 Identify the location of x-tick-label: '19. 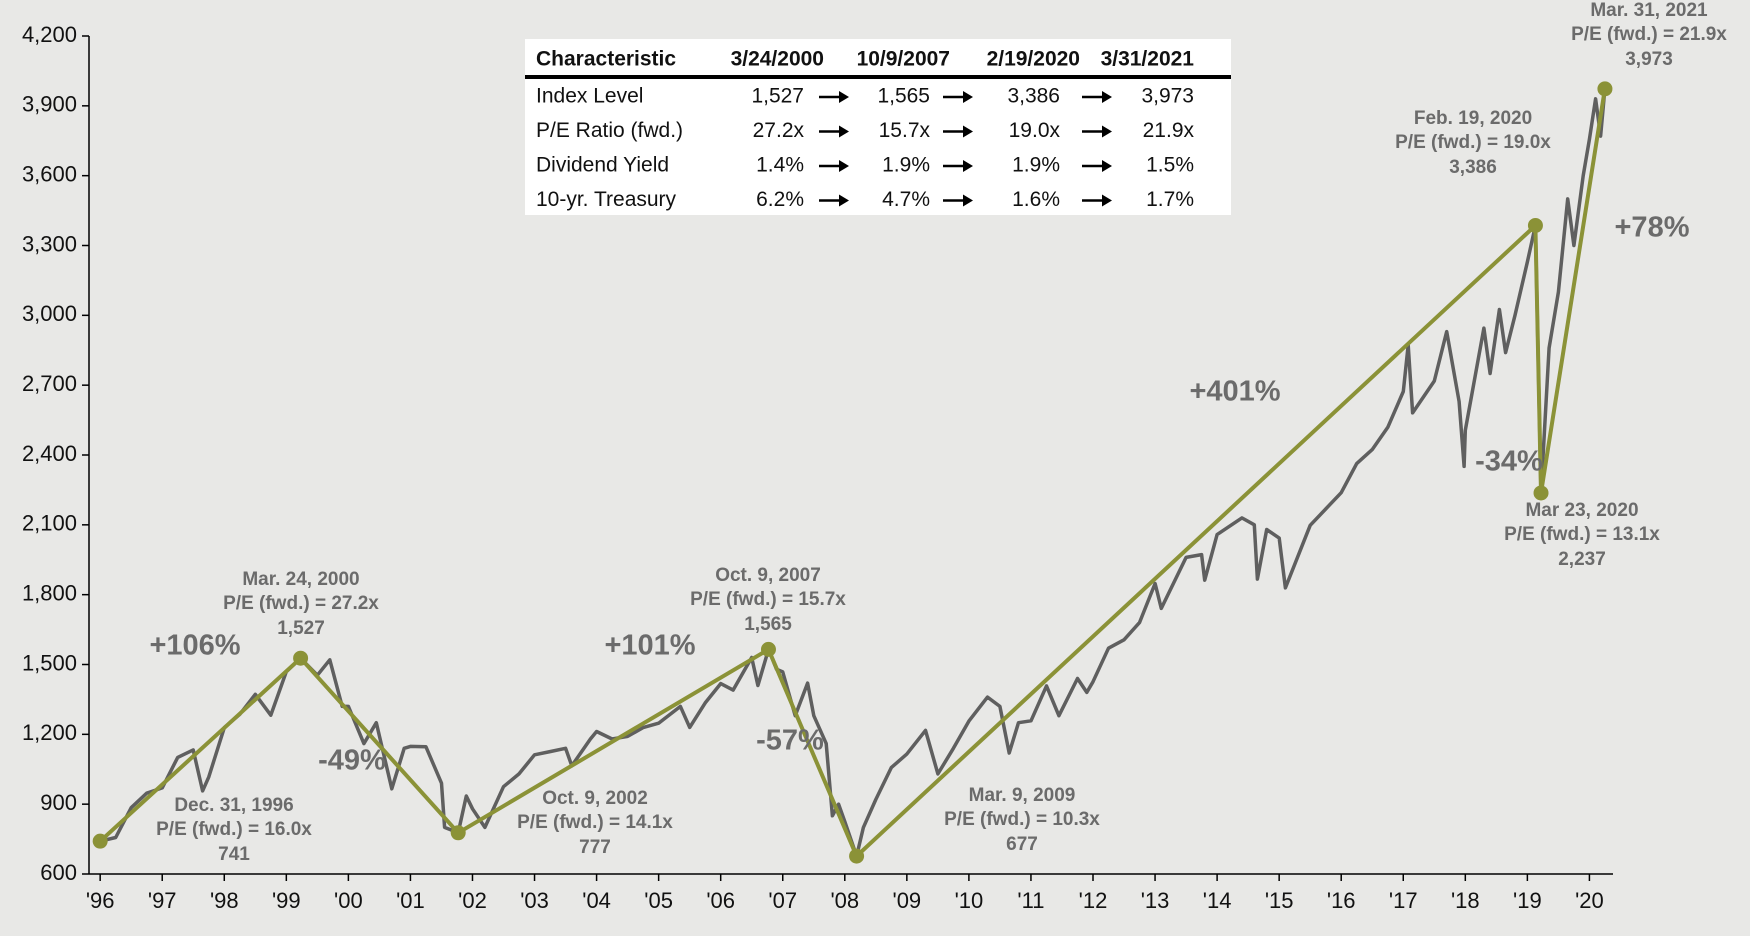
(1527, 900).